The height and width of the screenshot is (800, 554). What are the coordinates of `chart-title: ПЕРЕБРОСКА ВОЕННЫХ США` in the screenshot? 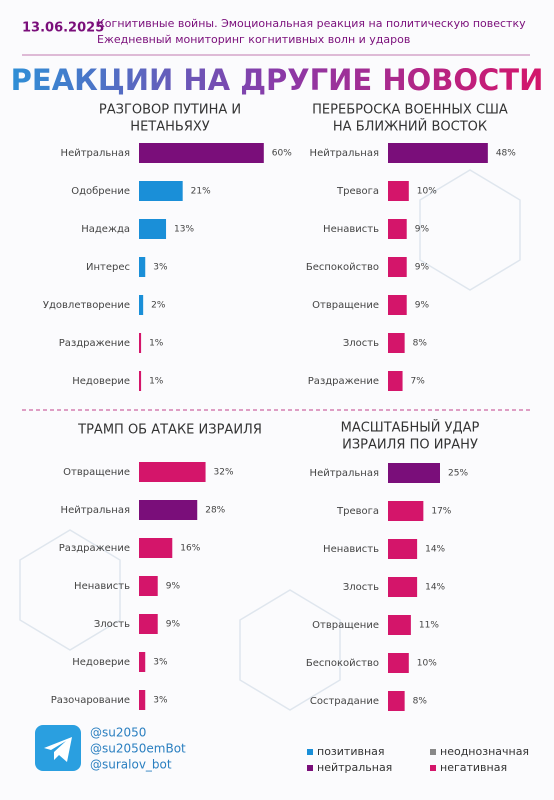 It's located at (410, 110).